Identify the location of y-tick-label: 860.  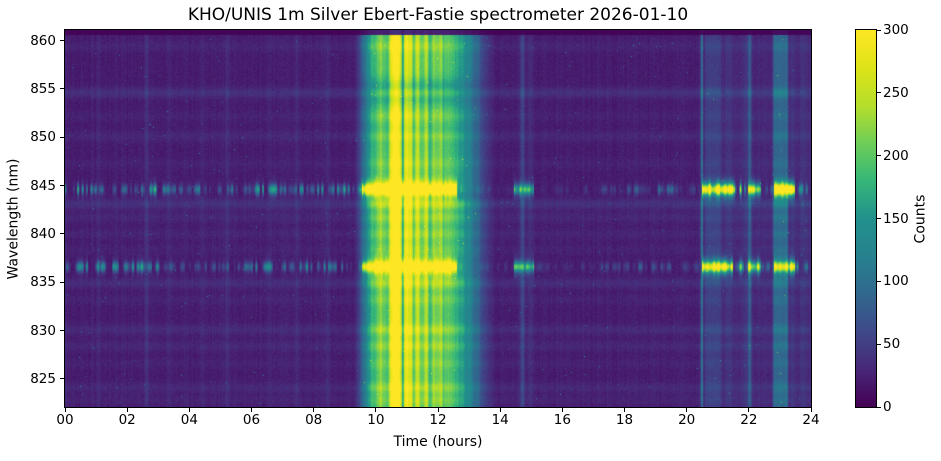
(43, 40).